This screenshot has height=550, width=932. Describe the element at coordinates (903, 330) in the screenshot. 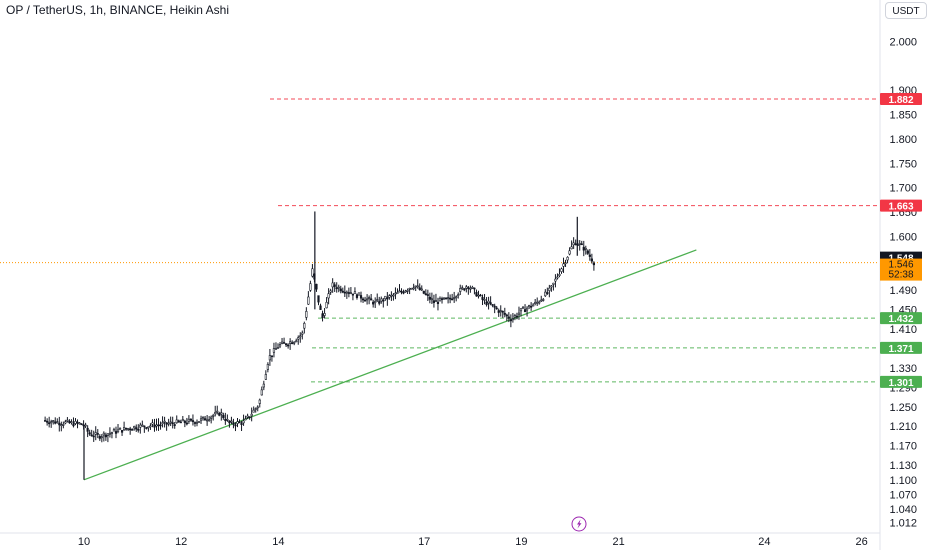

I see `y-tick-label: 1.410` at that location.